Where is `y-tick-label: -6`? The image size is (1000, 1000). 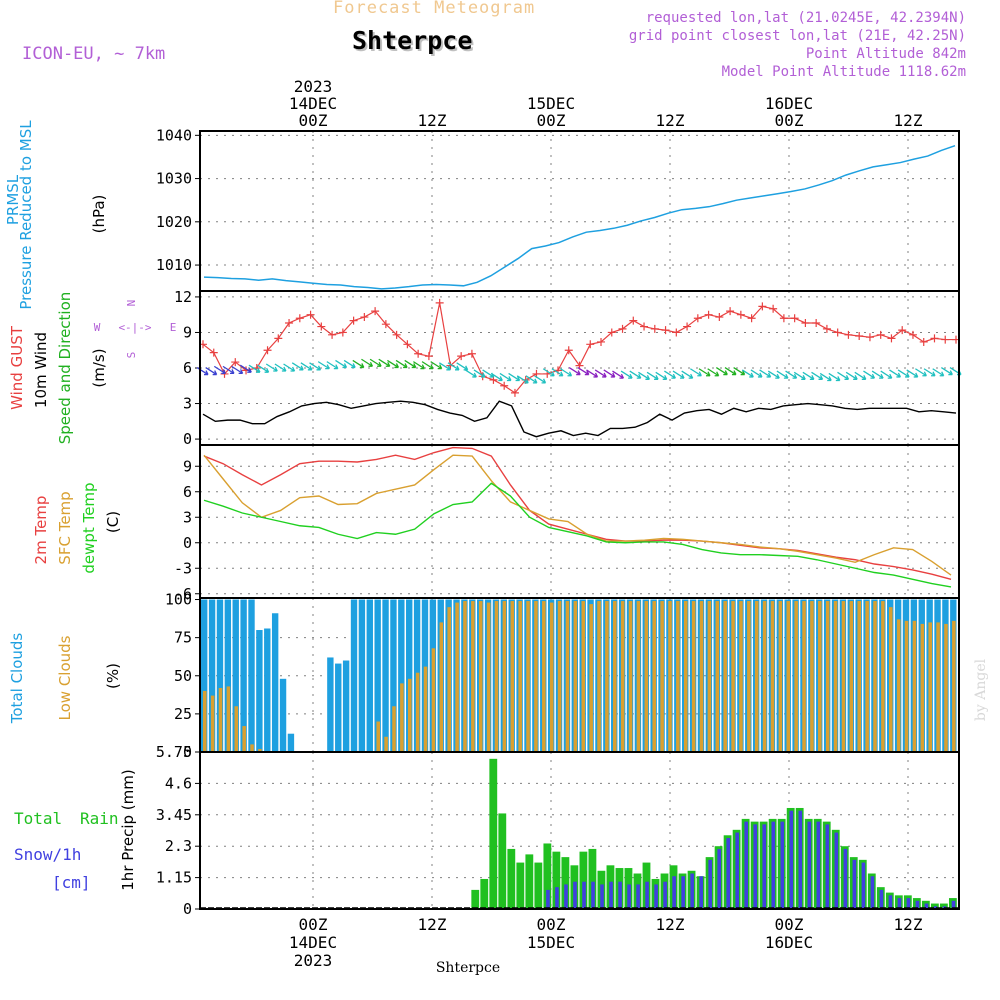 y-tick-label: -6 is located at coordinates (183, 594).